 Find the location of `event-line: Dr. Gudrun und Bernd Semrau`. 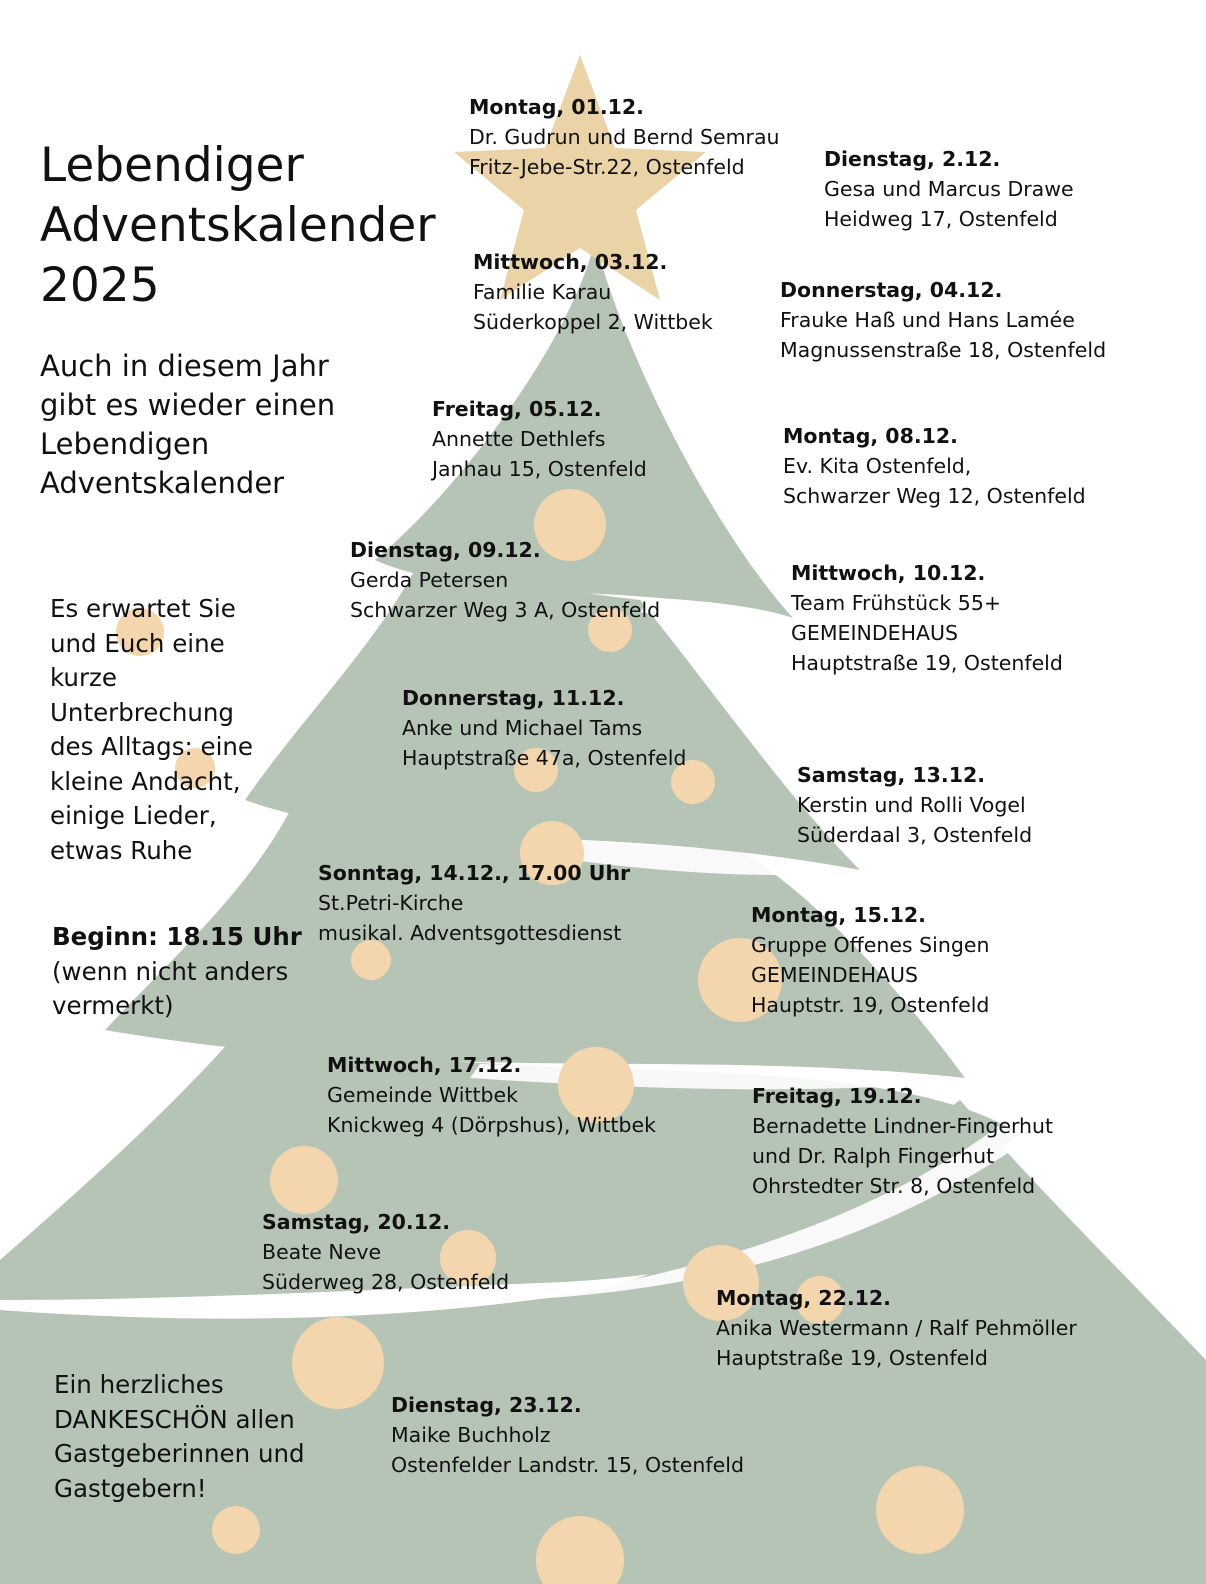

event-line: Dr. Gudrun und Bernd Semrau is located at coordinates (624, 137).